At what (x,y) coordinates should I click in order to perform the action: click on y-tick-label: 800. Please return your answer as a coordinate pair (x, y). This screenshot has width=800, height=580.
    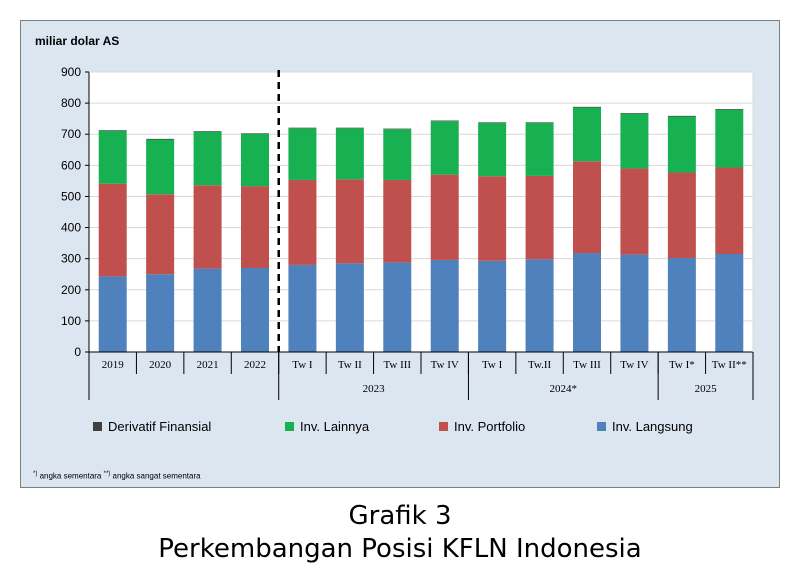
    Looking at the image, I should click on (71, 103).